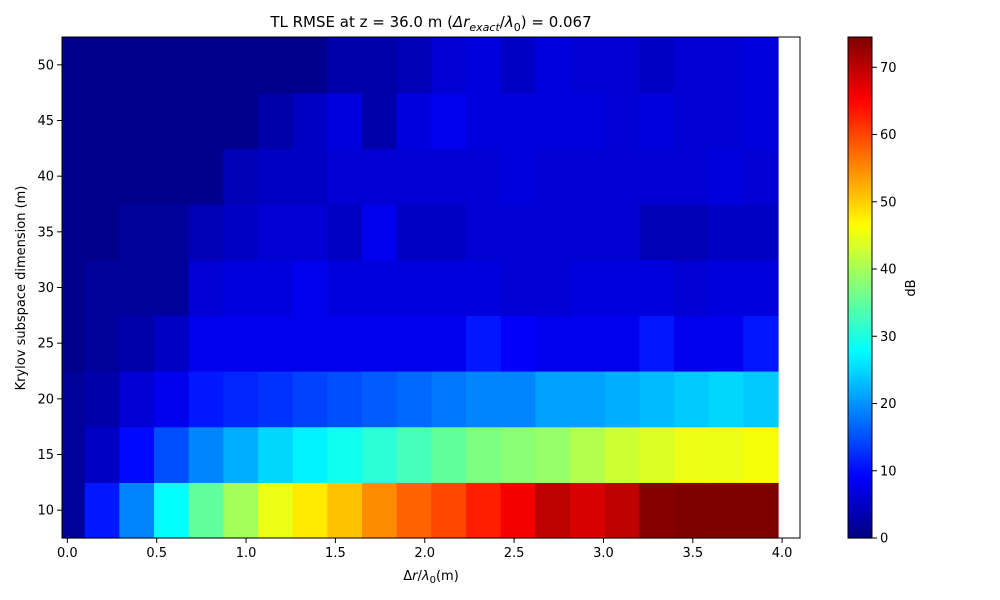 Image resolution: width=1000 pixels, height=600 pixels. What do you see at coordinates (603, 553) in the screenshot?
I see `x-tick-label: 3.0` at bounding box center [603, 553].